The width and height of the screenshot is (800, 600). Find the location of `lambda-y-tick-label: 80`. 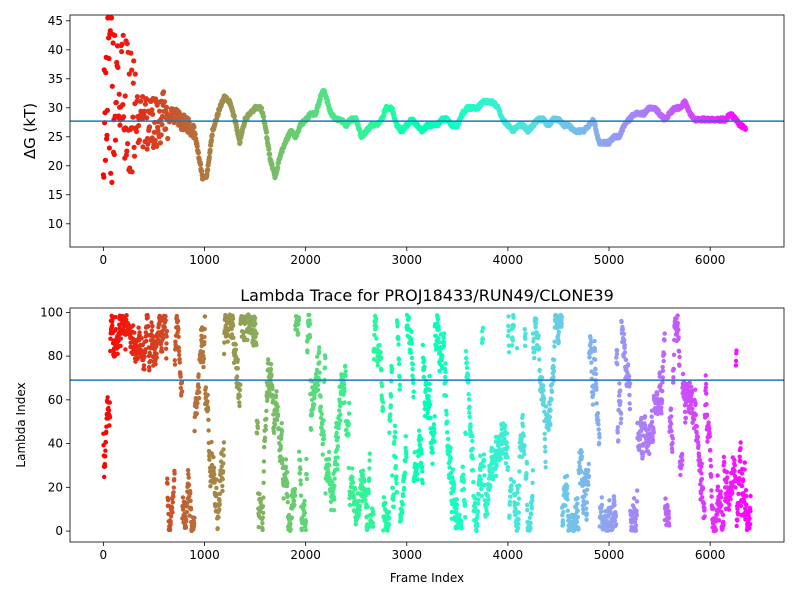

lambda-y-tick-label: 80 is located at coordinates (55, 356).